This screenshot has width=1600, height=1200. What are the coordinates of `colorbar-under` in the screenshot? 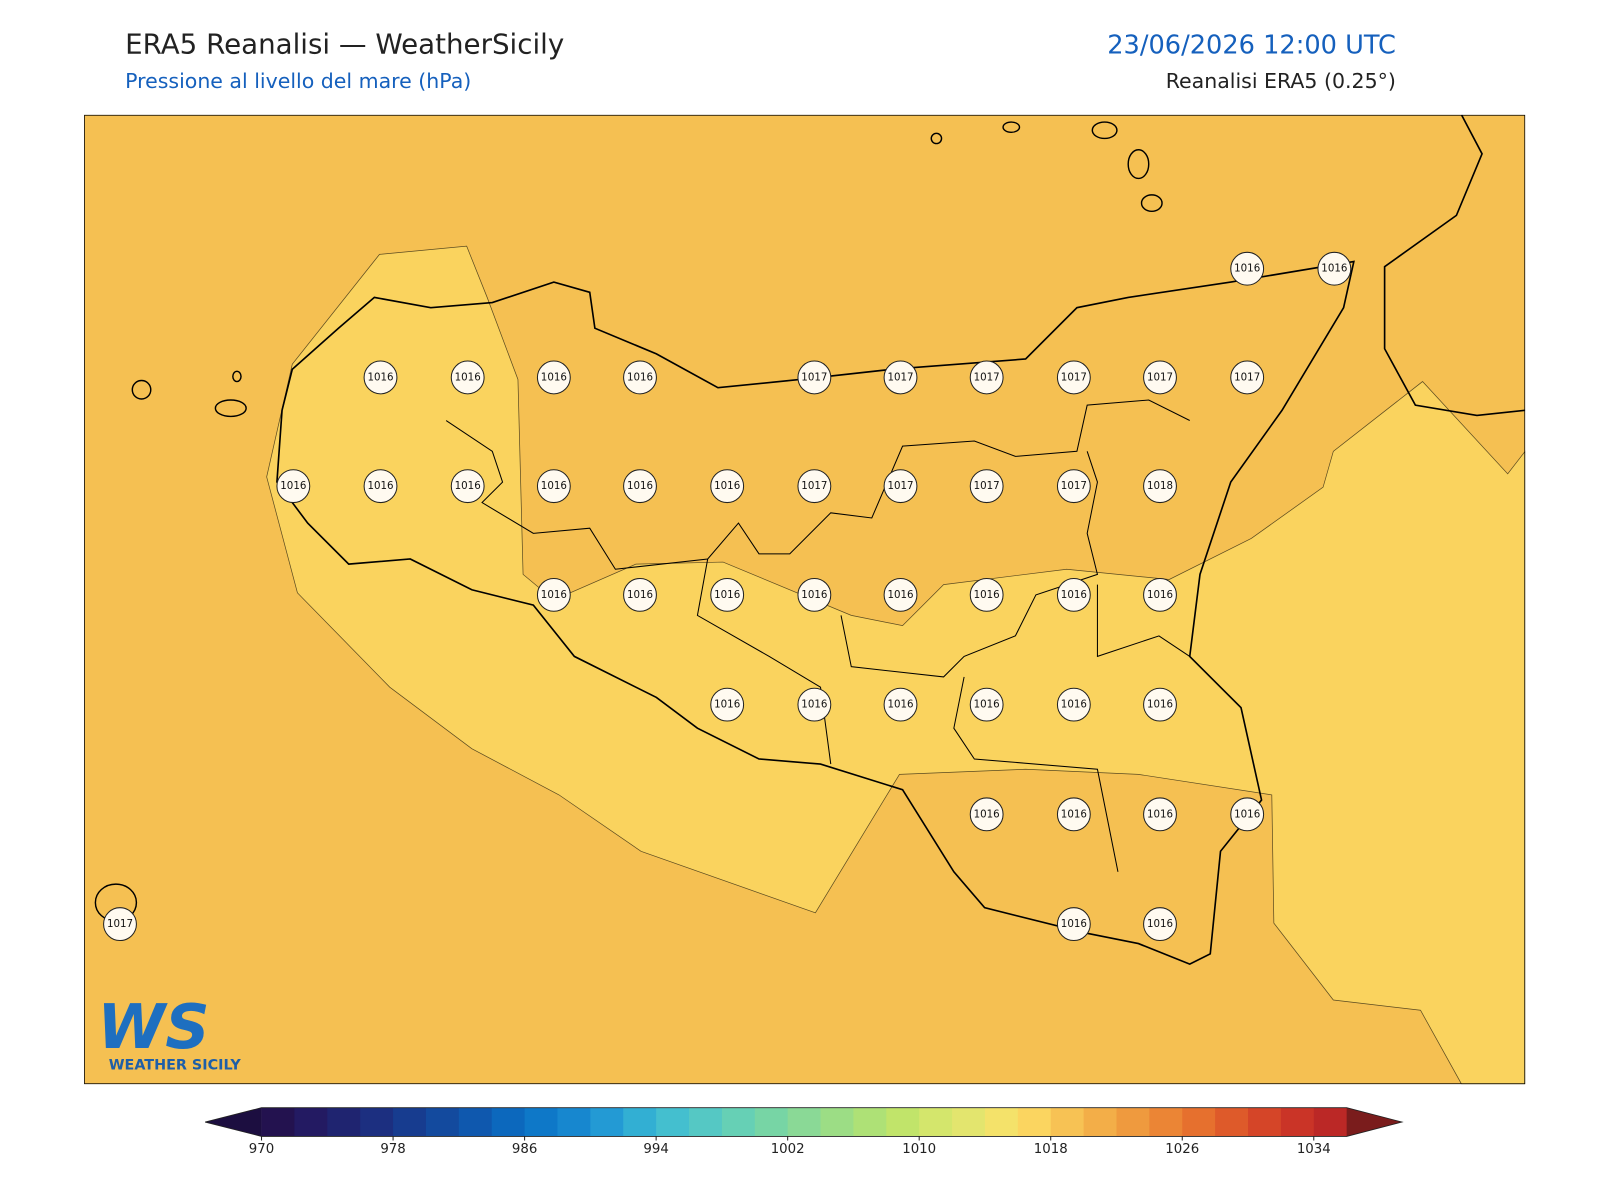 It's located at (233, 1122).